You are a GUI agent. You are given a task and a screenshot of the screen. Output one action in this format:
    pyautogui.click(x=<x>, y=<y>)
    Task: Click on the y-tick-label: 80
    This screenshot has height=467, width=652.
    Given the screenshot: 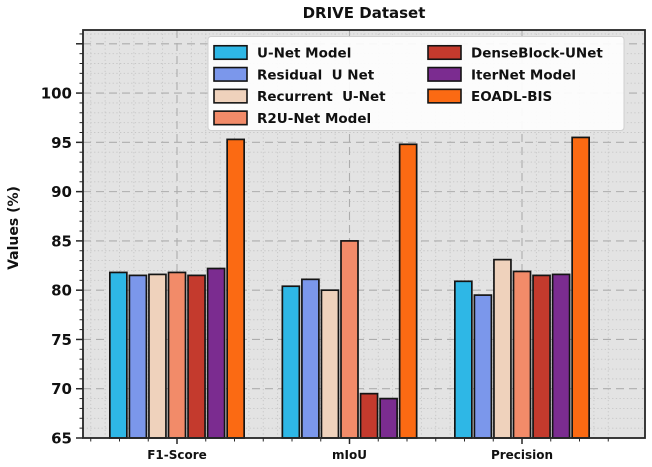 What is the action you would take?
    pyautogui.click(x=61, y=291)
    